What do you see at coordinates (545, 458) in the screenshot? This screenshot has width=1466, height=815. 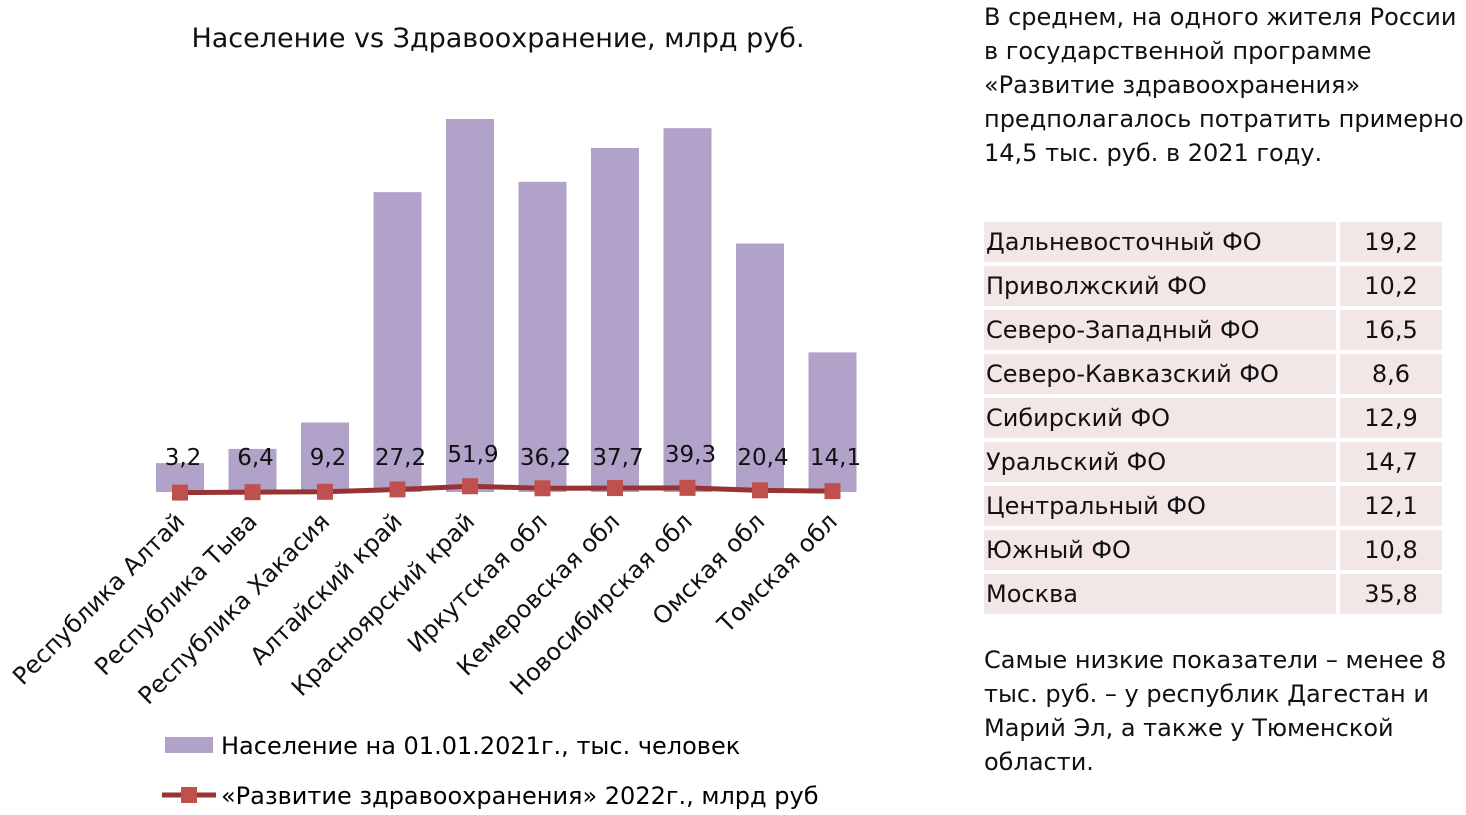 I see `data-label: 36,2` at bounding box center [545, 458].